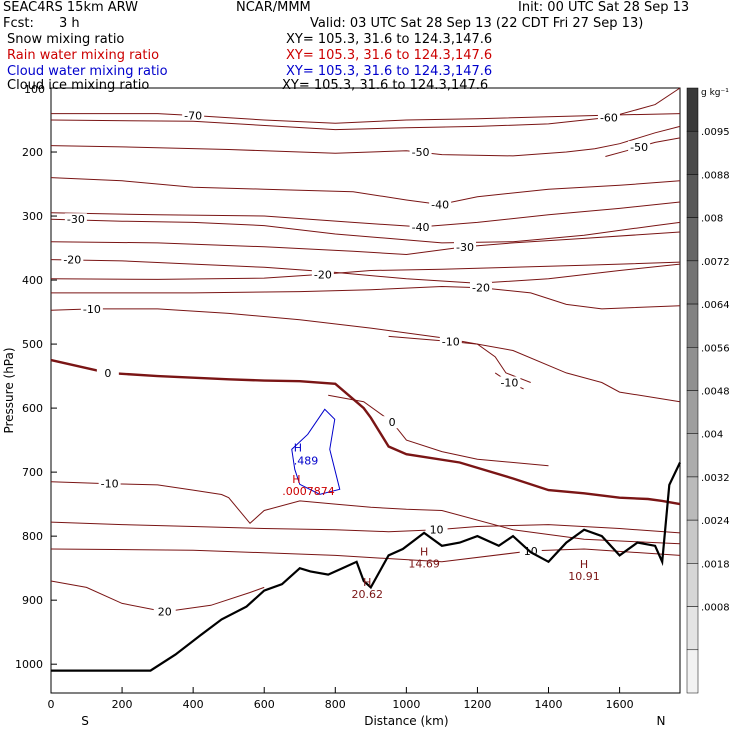  I want to click on field-cloud-ice: Cloud ice mixing ratio, so click(78, 85).